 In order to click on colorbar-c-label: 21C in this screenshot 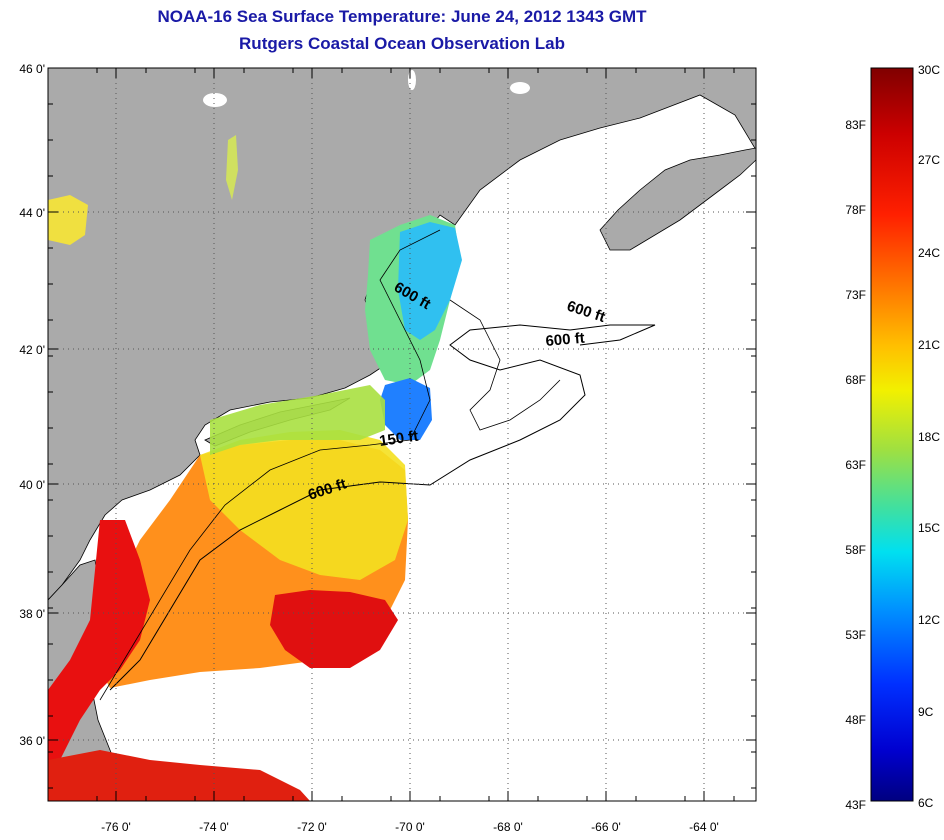, I will do `click(929, 345)`.